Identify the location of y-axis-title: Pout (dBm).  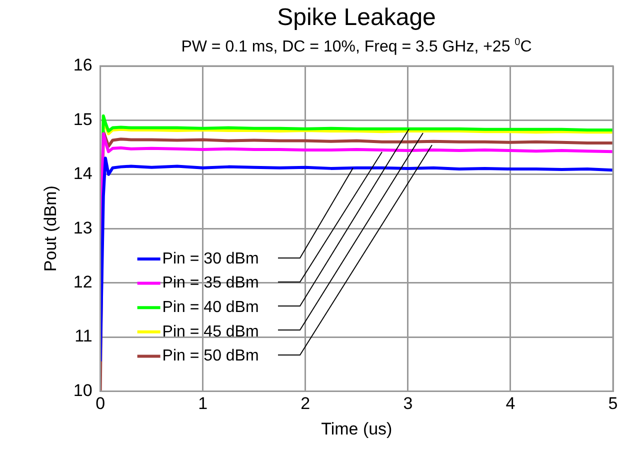
(50, 229).